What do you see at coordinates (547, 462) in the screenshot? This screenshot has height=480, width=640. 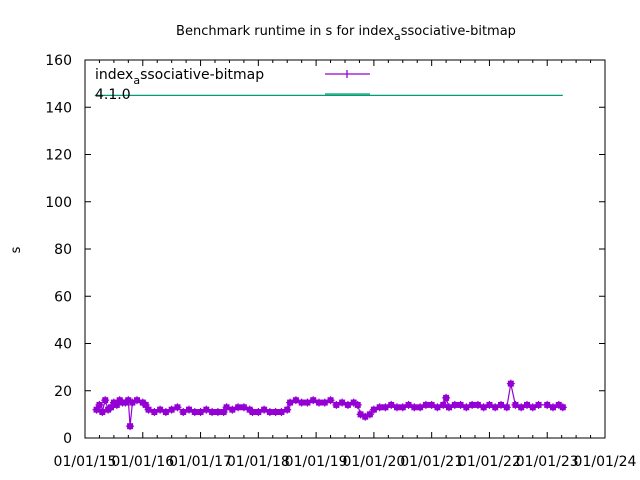 I see `x-tick-label: 01/01/23` at bounding box center [547, 462].